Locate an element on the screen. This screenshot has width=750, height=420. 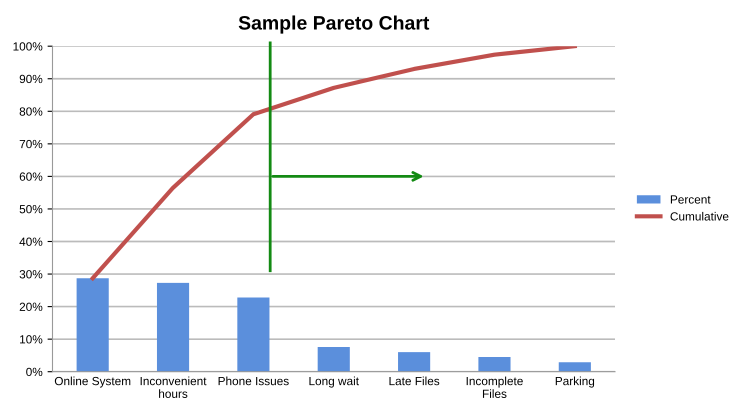
y-tick-label: 60% is located at coordinates (31, 176).